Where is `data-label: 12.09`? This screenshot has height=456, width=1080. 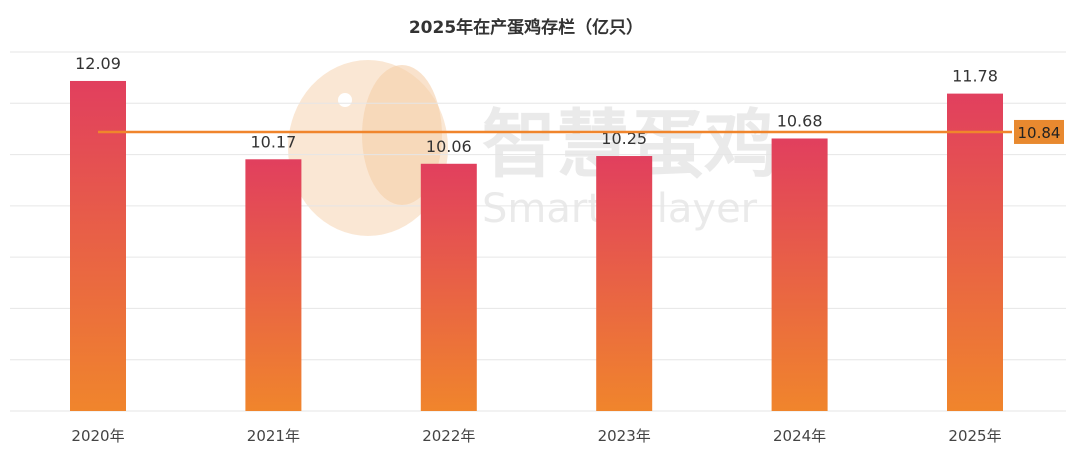
data-label: 12.09 is located at coordinates (98, 63).